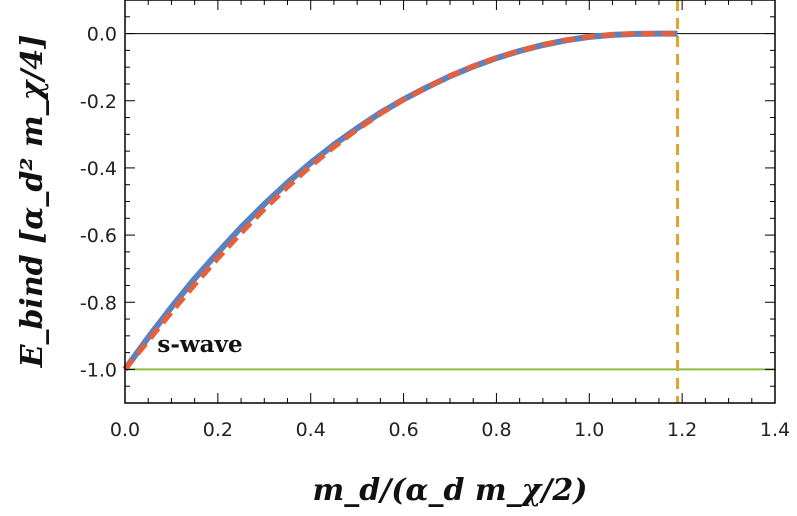  I want to click on y-axis-label: E_bind [α_d² m_χ/4], so click(32, 202).